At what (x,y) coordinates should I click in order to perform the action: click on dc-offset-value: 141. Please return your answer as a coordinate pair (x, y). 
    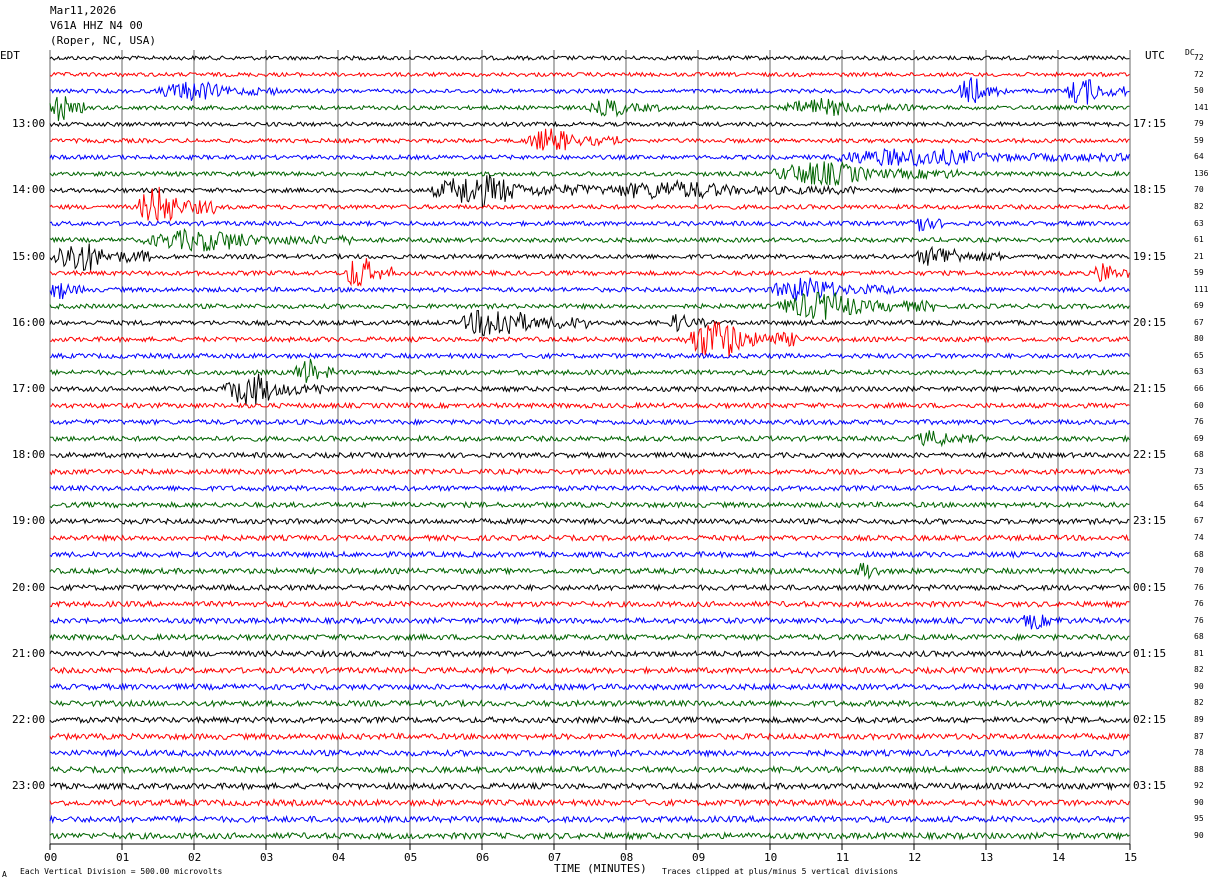
    Looking at the image, I should click on (1201, 107).